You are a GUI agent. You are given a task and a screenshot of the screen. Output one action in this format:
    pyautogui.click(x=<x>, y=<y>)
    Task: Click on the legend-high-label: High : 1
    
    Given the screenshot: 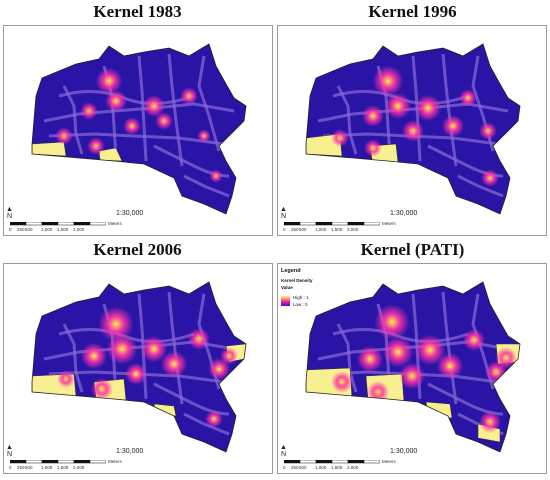 What is the action you would take?
    pyautogui.click(x=301, y=297)
    